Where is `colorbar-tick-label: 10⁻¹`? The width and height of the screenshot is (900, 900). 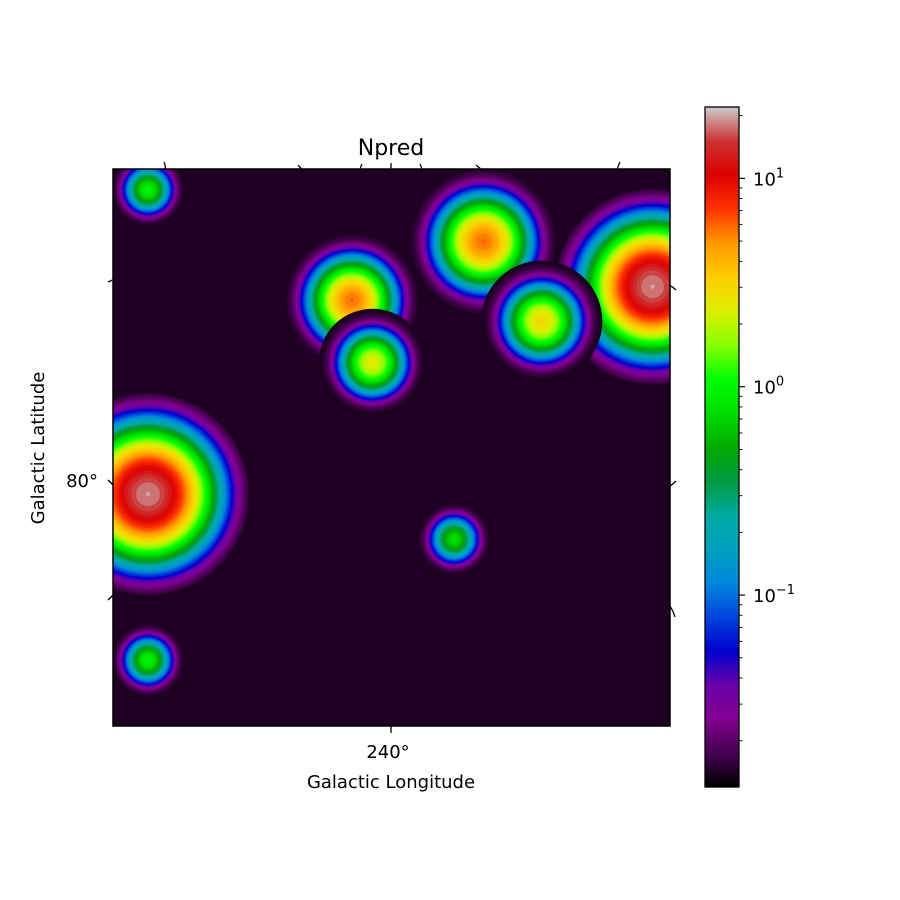
colorbar-tick-label: 10⁻¹ is located at coordinates (774, 595).